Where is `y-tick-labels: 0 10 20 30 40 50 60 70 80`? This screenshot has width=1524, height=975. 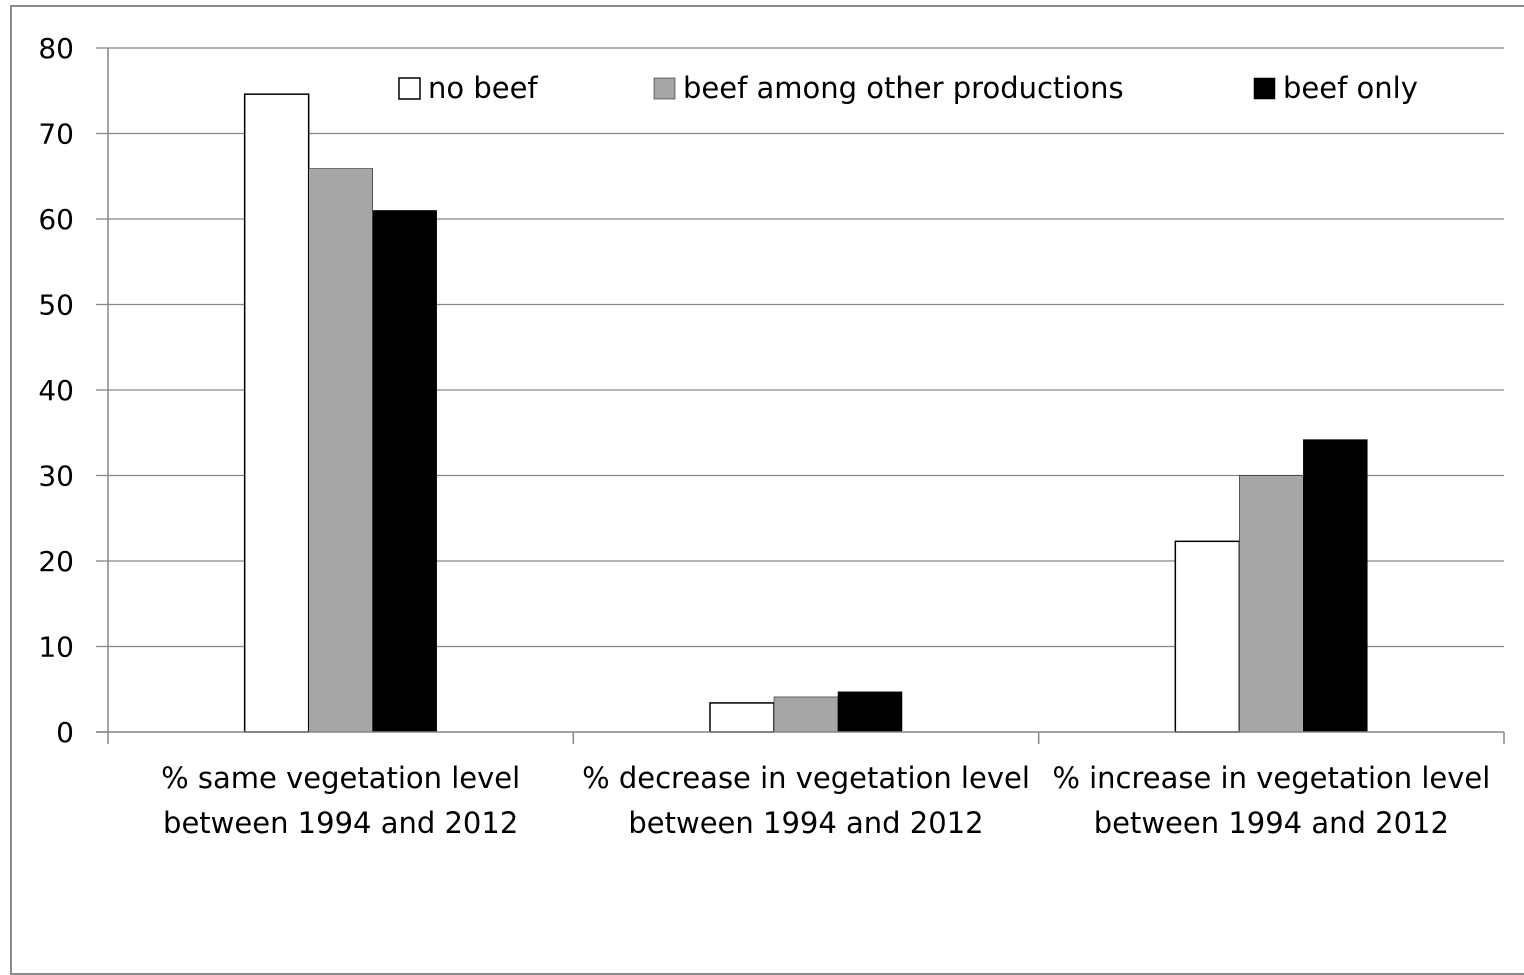
y-tick-labels: 0 10 20 30 40 50 60 70 80 is located at coordinates (56, 390).